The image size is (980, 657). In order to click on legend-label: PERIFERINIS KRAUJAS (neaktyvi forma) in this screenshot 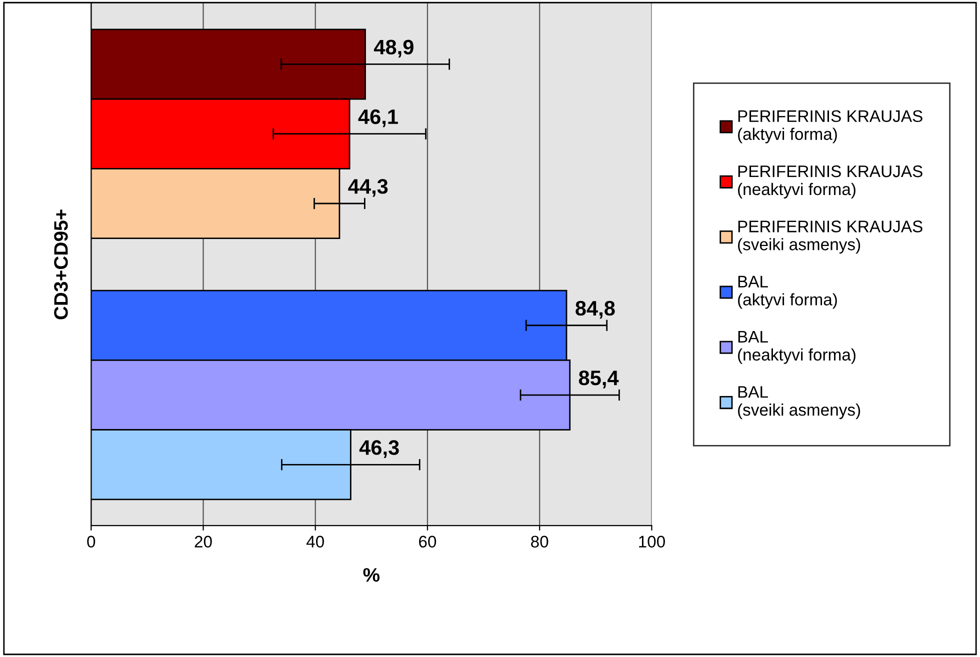, I will do `click(830, 181)`.